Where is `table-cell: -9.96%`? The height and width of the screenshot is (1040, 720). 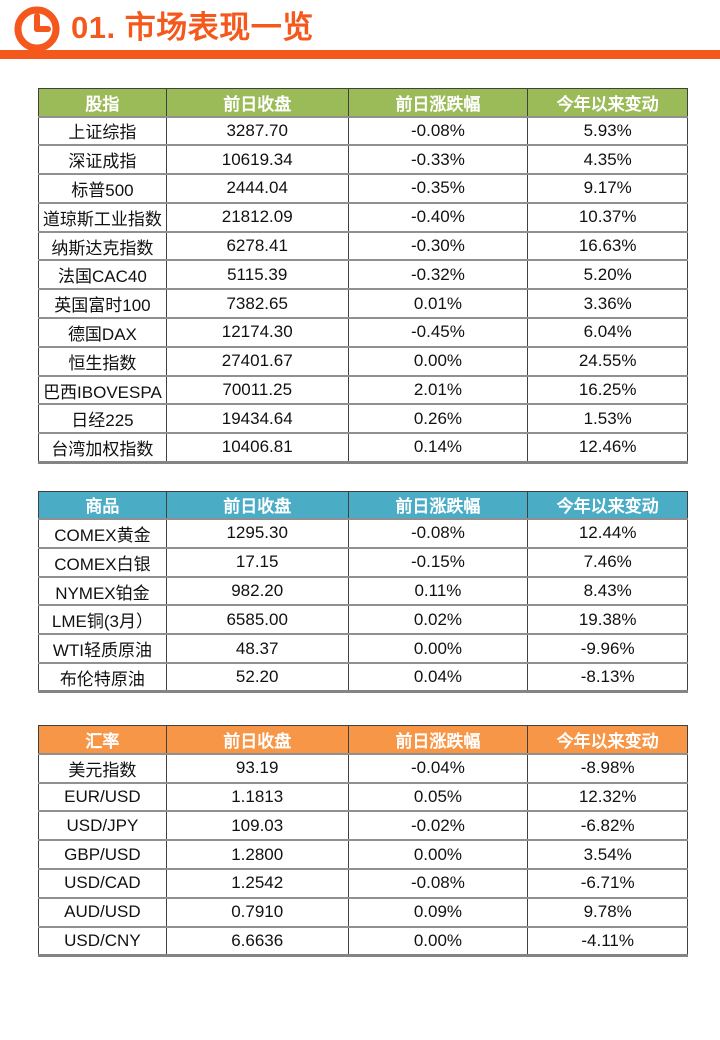 table-cell: -9.96% is located at coordinates (607, 649).